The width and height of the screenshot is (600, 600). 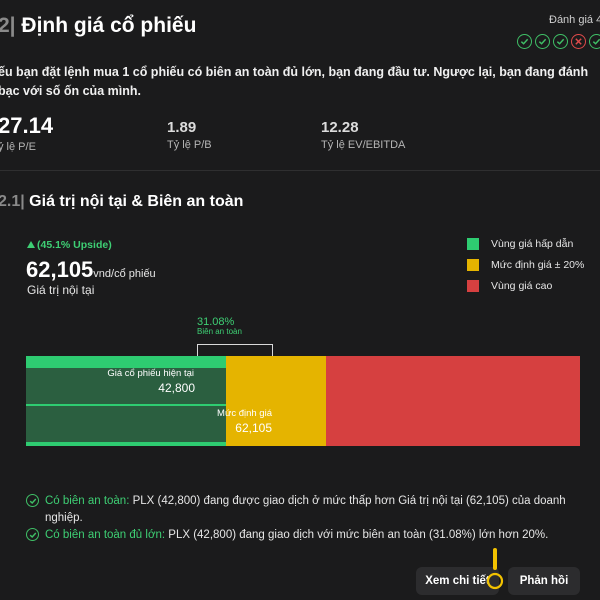 What do you see at coordinates (244, 413) in the screenshot?
I see `fair-value-label: Mức định giá` at bounding box center [244, 413].